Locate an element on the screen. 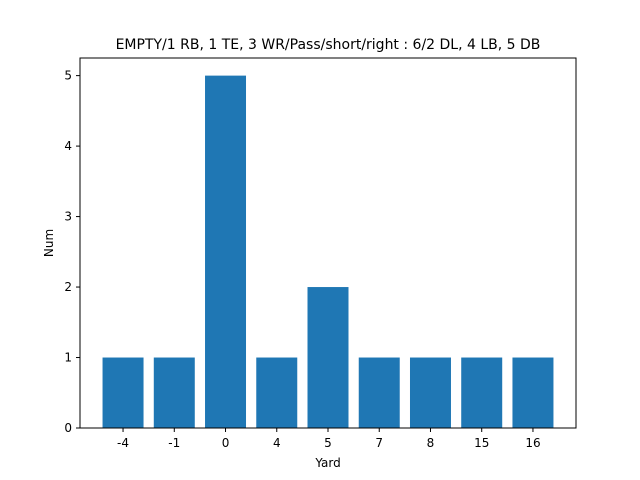 The image size is (640, 480). bar--1 is located at coordinates (174, 392).